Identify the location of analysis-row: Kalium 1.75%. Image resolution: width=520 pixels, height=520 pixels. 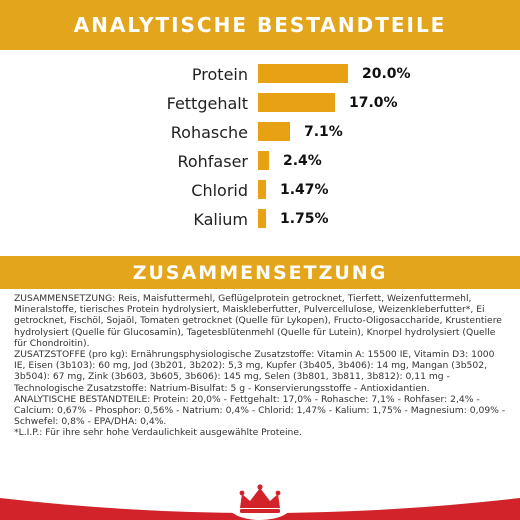
(260, 219).